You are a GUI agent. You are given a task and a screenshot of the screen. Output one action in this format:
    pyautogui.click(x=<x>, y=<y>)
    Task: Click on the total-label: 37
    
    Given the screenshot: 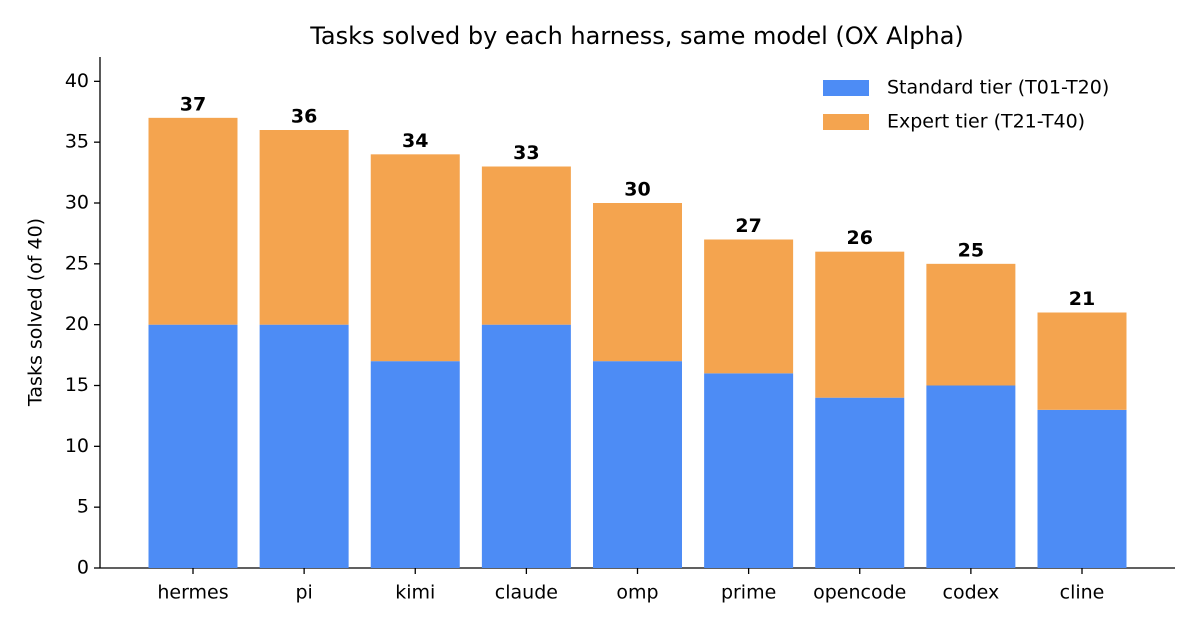 What is the action you would take?
    pyautogui.click(x=193, y=104)
    